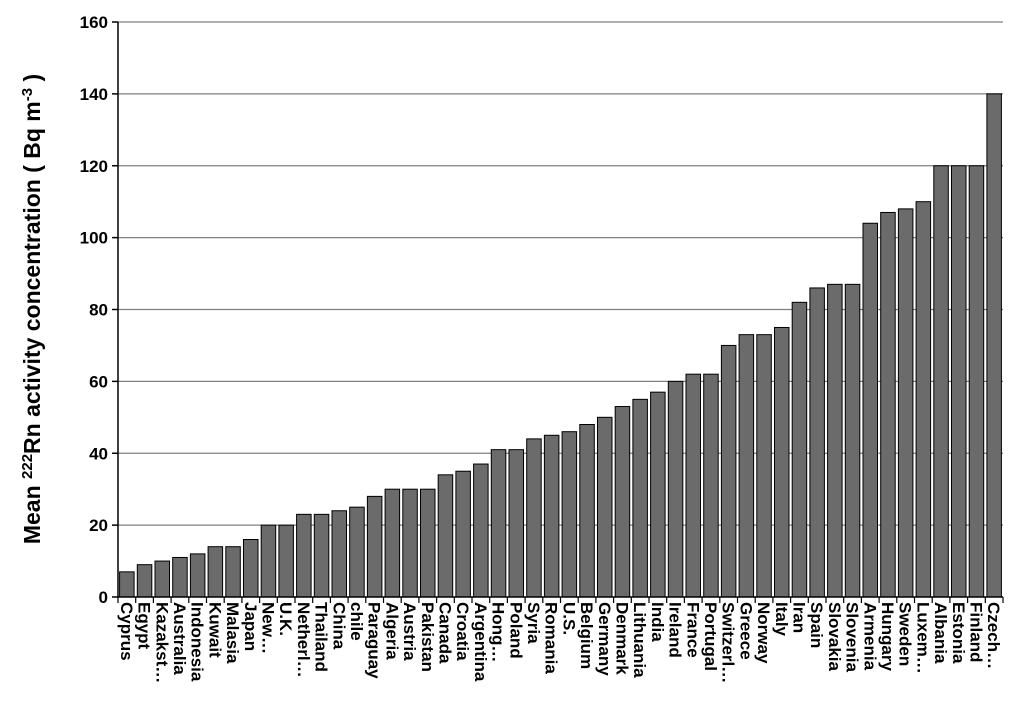  Describe the element at coordinates (604, 639) in the screenshot. I see `x-tick-label: Germany` at that location.